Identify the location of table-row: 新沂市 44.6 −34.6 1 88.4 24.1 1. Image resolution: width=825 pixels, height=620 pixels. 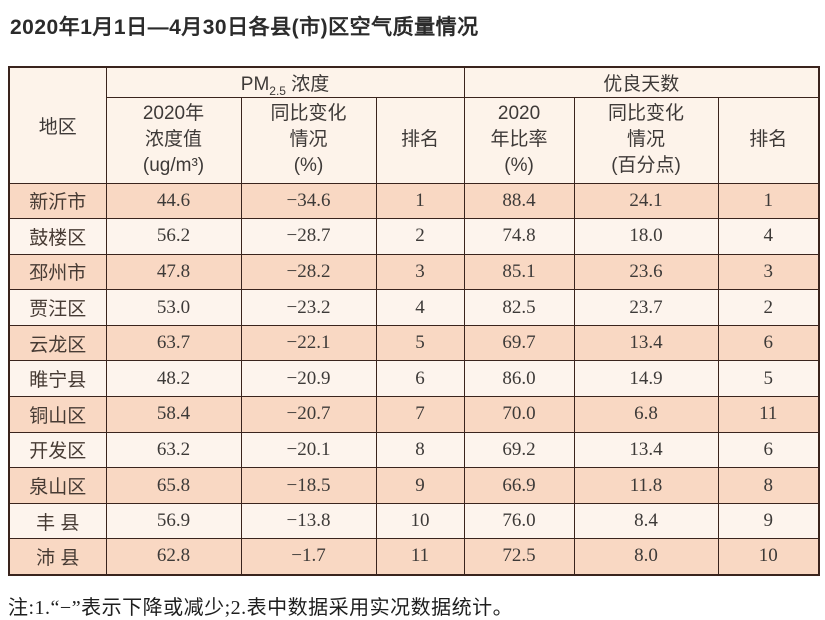
(414, 201).